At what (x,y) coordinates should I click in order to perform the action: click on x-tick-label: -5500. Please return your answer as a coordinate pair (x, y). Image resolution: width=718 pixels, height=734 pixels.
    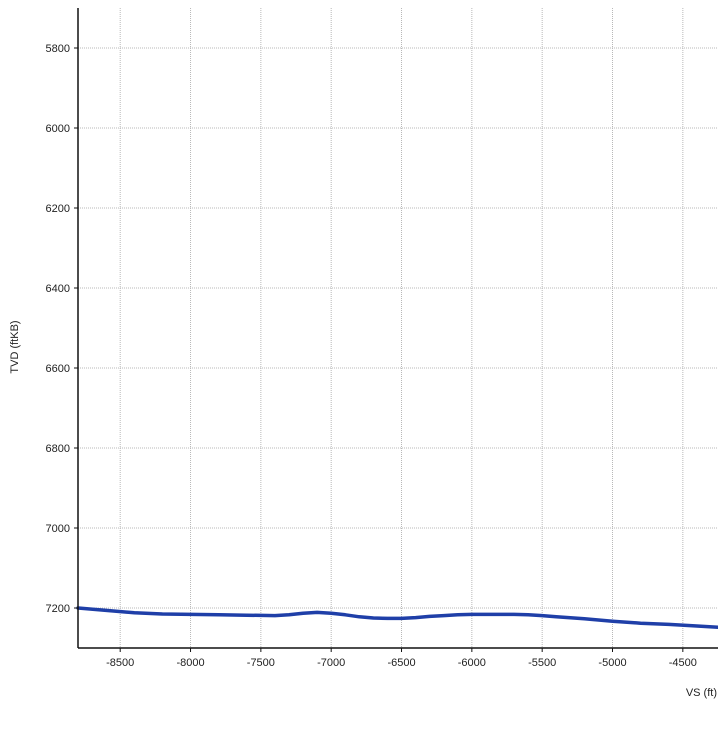
    Looking at the image, I should click on (542, 663).